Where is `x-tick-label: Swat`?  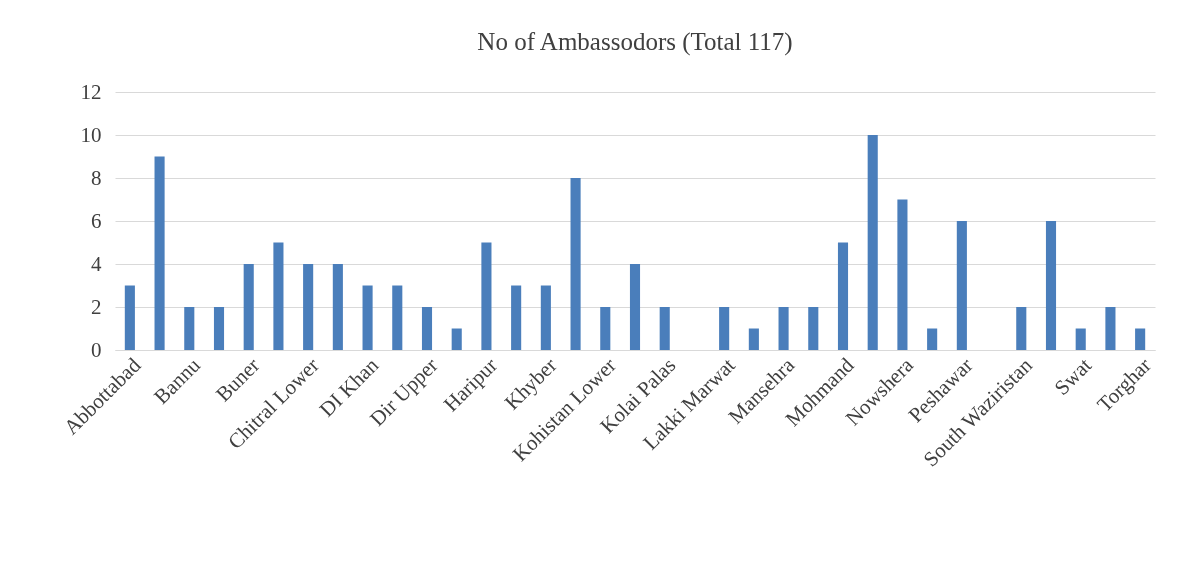 x-tick-label: Swat is located at coordinates (1073, 376).